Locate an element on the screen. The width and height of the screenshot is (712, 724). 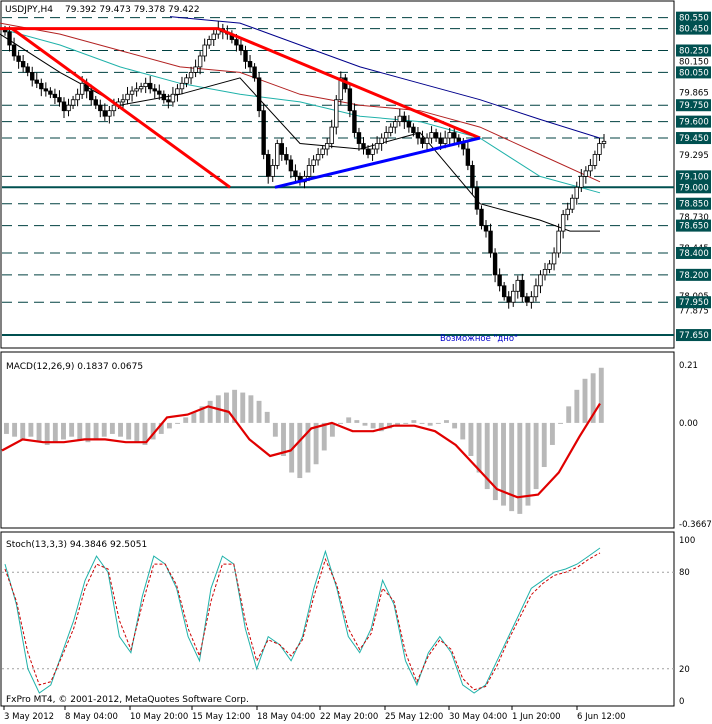
price-tick-label: 79.295 is located at coordinates (694, 156).